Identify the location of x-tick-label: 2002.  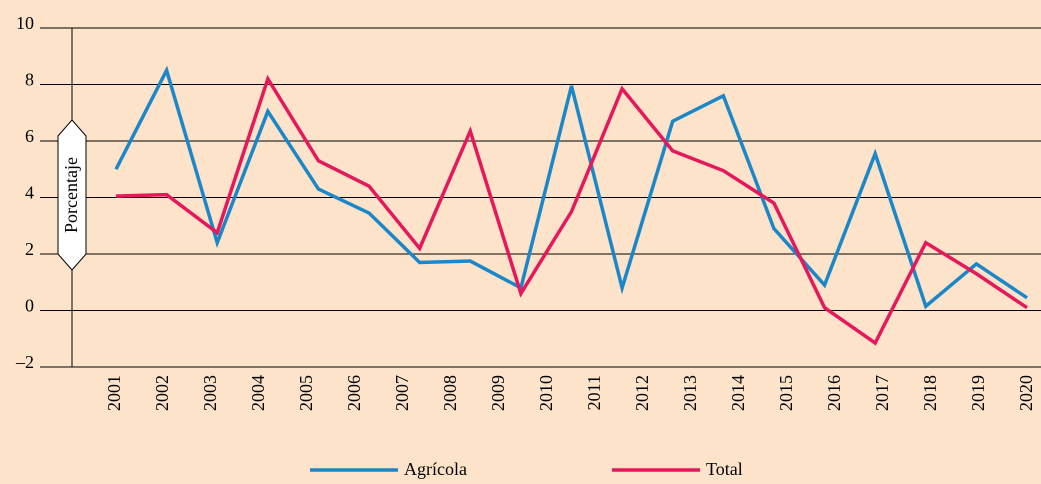
(162, 393).